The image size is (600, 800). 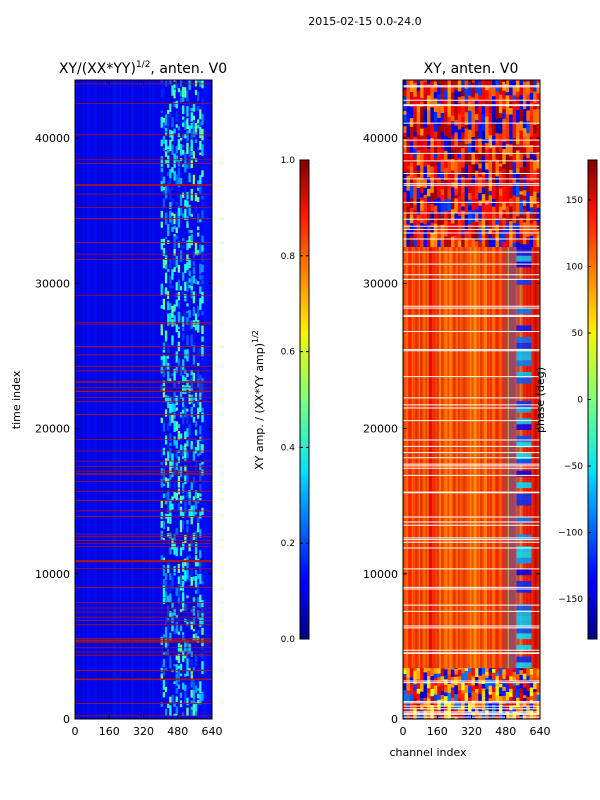 What do you see at coordinates (540, 731) in the screenshot?
I see `x-tick-label: 640` at bounding box center [540, 731].